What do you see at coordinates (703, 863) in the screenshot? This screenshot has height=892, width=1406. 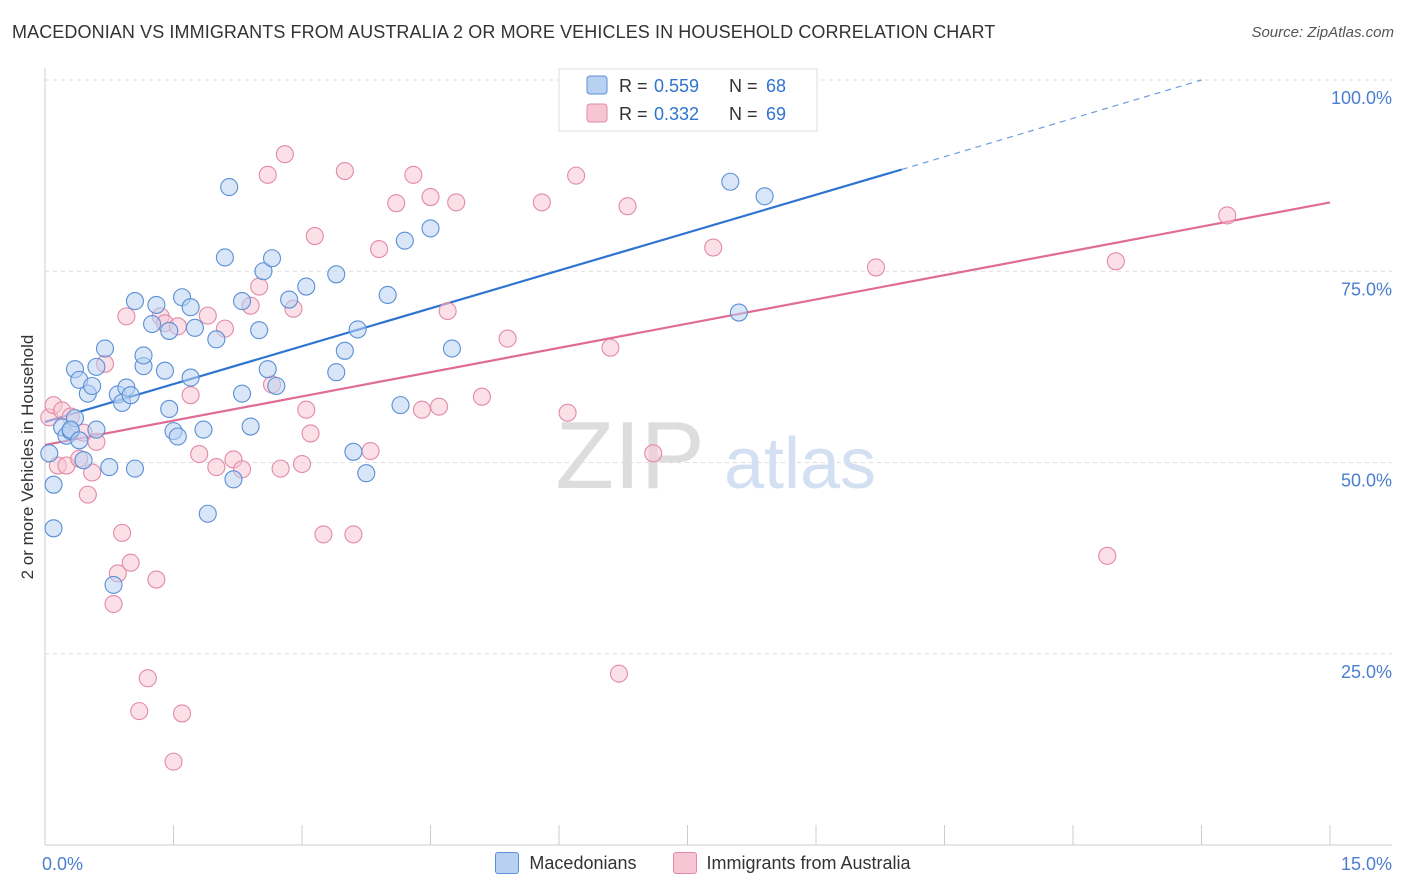 I see `bottom-legend: Macedonians Immigrants from Australia` at bounding box center [703, 863].